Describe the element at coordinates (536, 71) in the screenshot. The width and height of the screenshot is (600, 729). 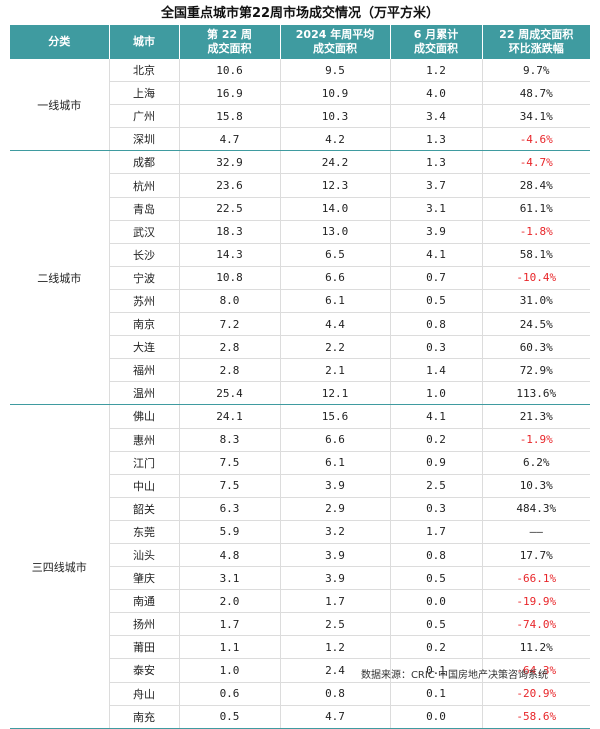
I see `change-cell: 9.7%` at that location.